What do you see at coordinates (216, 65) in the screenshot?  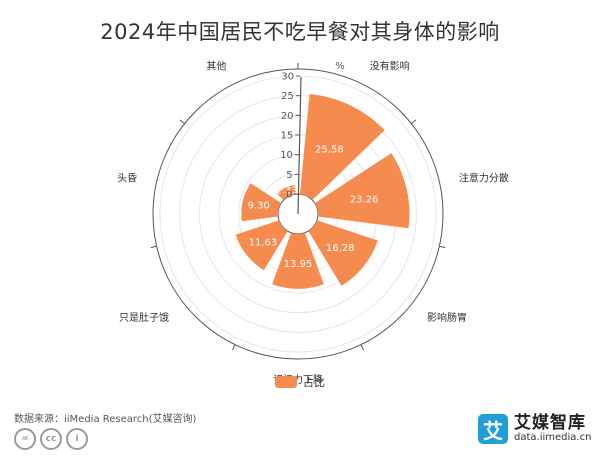 I see `category-label: 其他` at bounding box center [216, 65].